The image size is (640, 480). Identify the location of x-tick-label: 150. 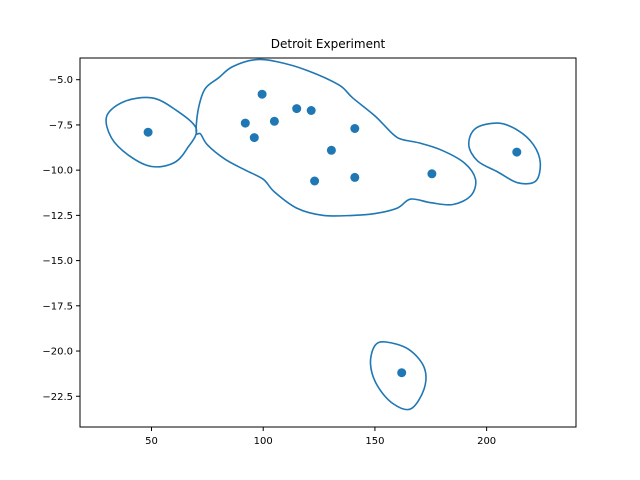
(374, 441).